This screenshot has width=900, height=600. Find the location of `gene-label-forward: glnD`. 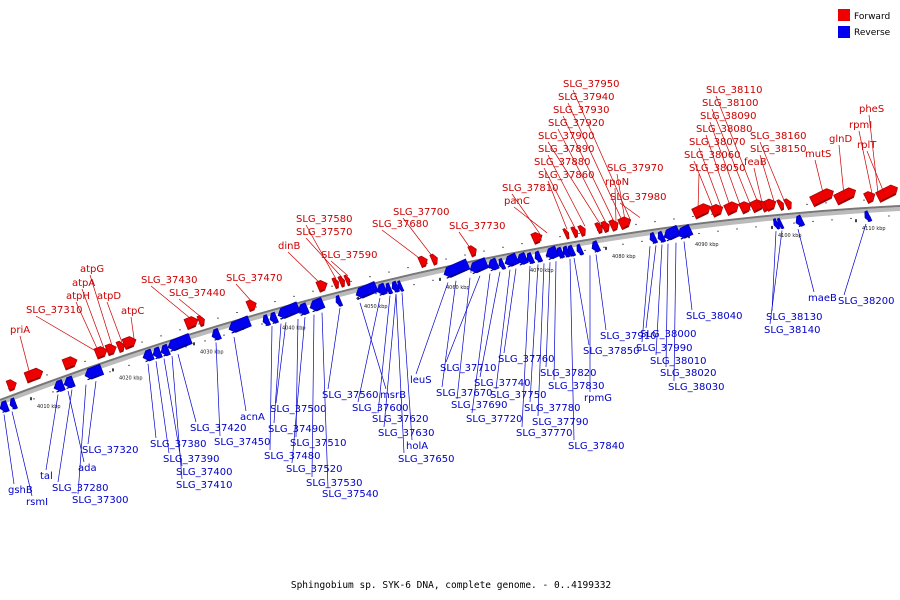

gene-label-forward: glnD is located at coordinates (840, 139).